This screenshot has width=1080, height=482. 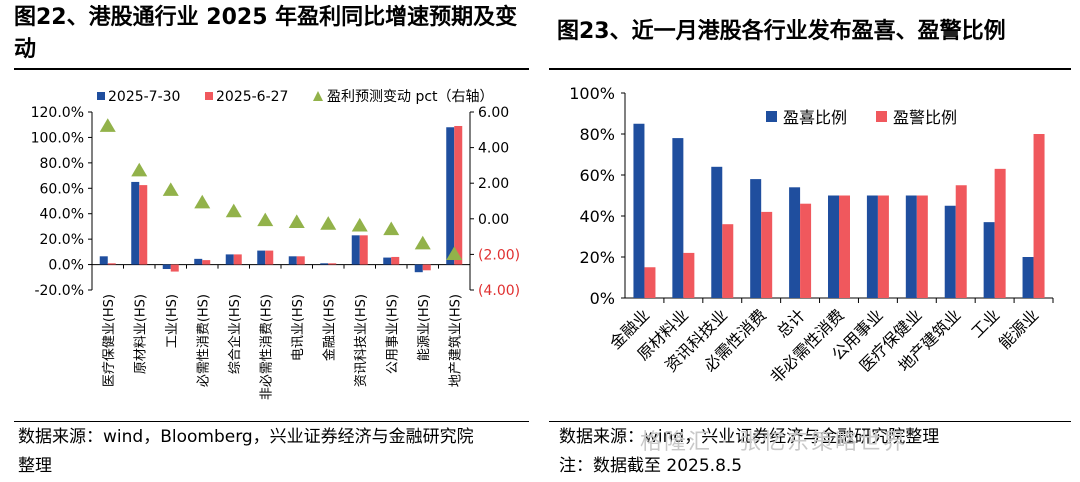 What do you see at coordinates (172, 321) in the screenshot?
I see `x-tick-label: 工业(HS)` at bounding box center [172, 321].